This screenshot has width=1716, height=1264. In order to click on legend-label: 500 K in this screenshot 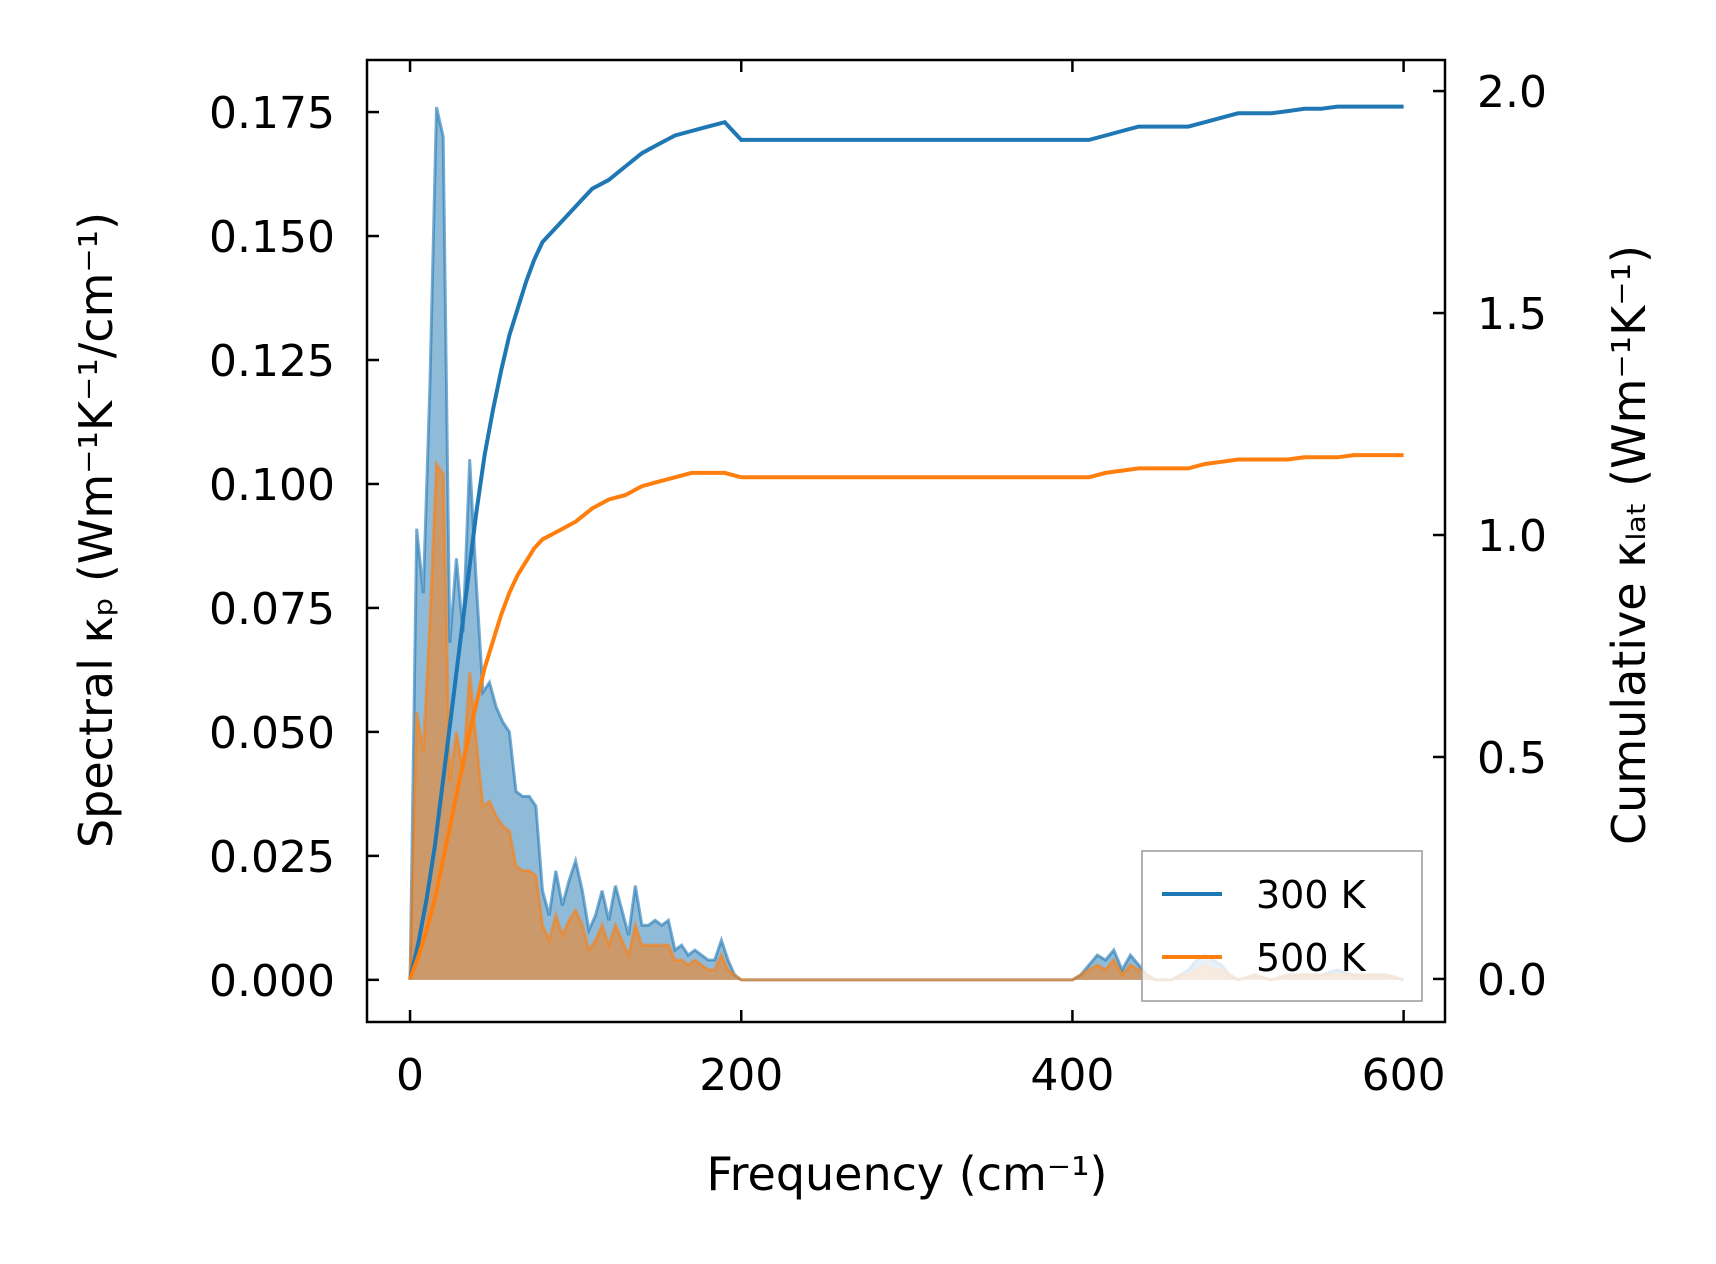, I will do `click(1311, 958)`.